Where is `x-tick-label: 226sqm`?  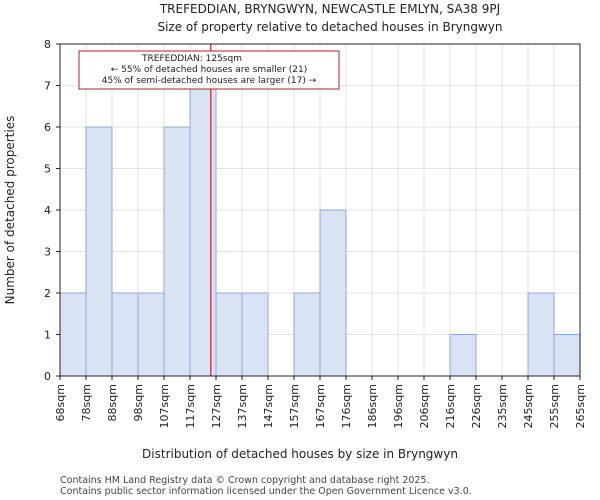
x-tick-label: 226sqm is located at coordinates (476, 406).